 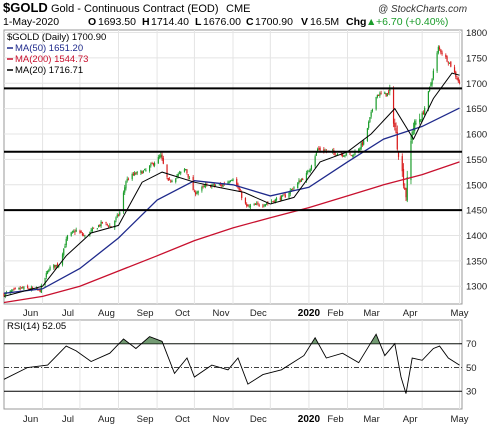 What do you see at coordinates (68, 313) in the screenshot?
I see `price-x-tick-label: Jul` at bounding box center [68, 313].